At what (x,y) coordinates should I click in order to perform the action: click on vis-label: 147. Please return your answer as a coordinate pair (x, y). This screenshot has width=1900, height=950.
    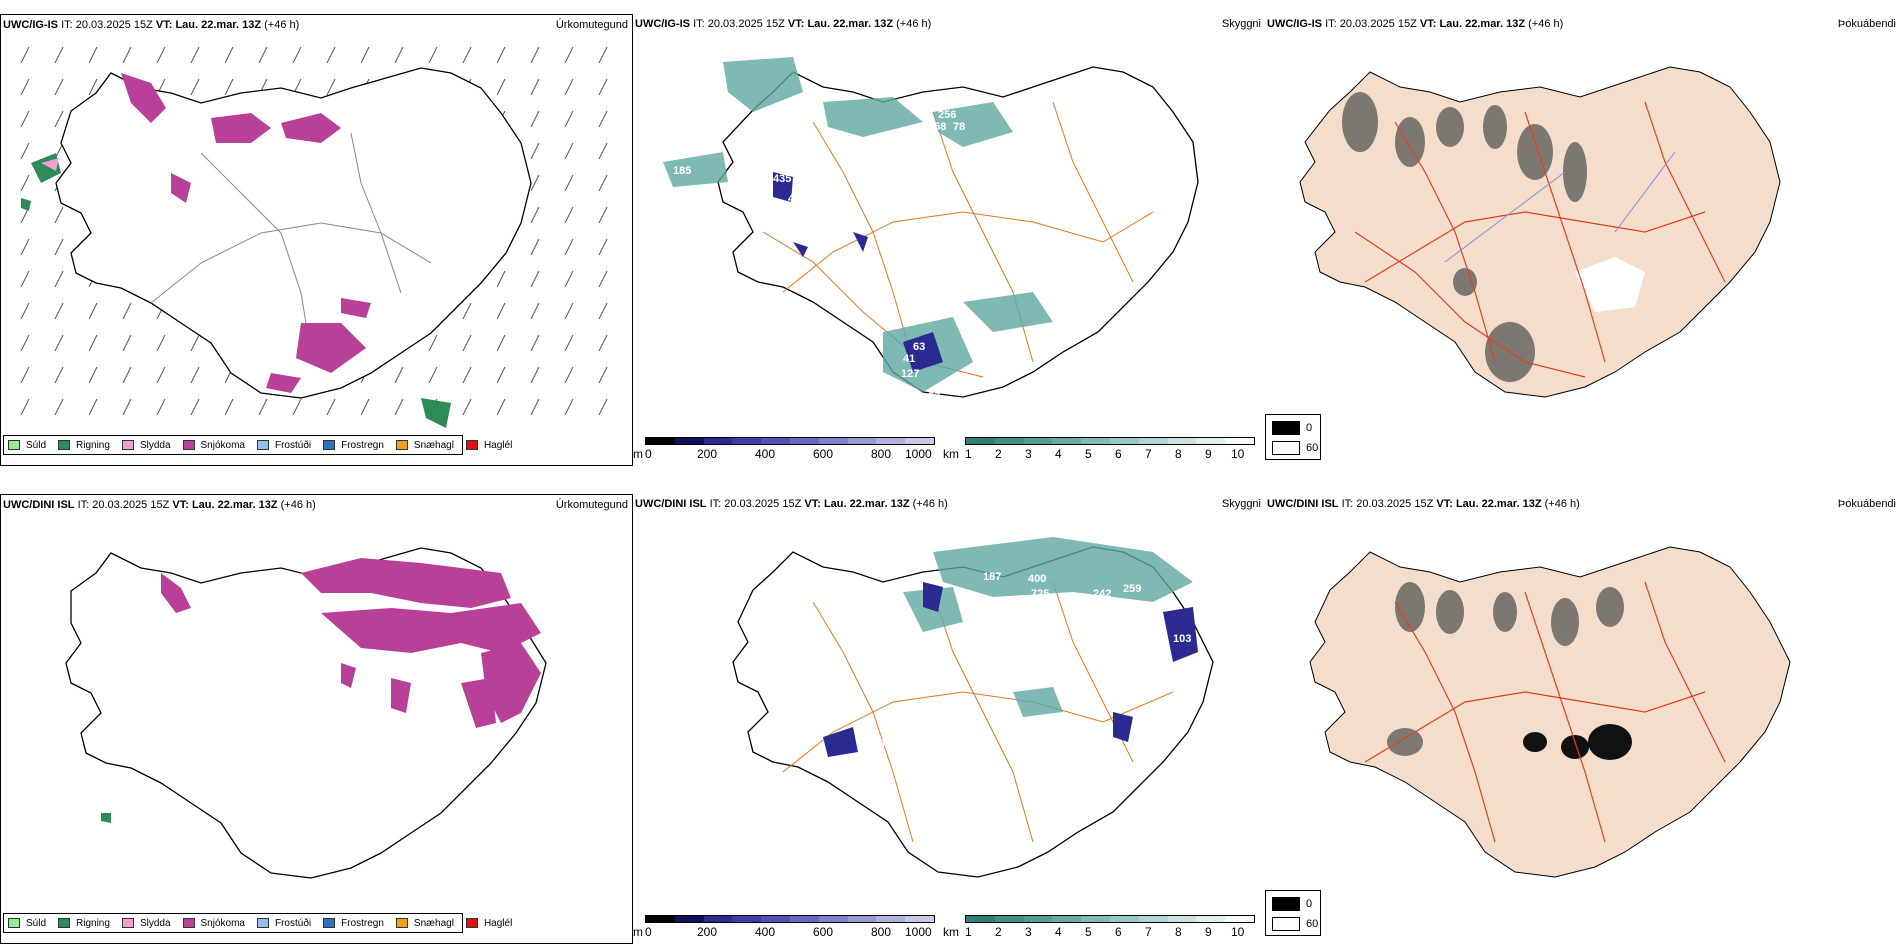
    Looking at the image, I should click on (1050, 609).